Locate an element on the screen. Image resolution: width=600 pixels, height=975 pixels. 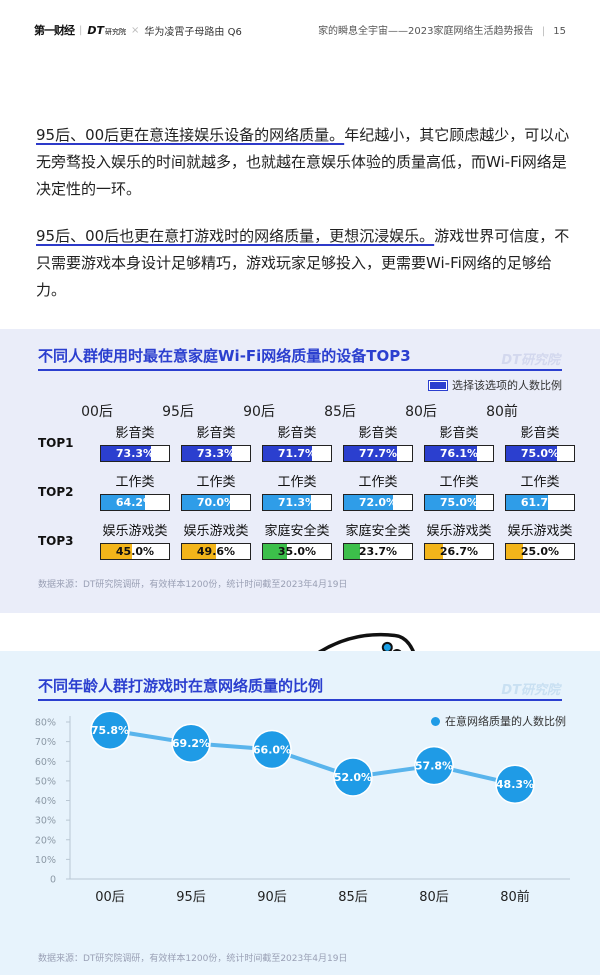
data-label: 48.3% is located at coordinates (515, 784).